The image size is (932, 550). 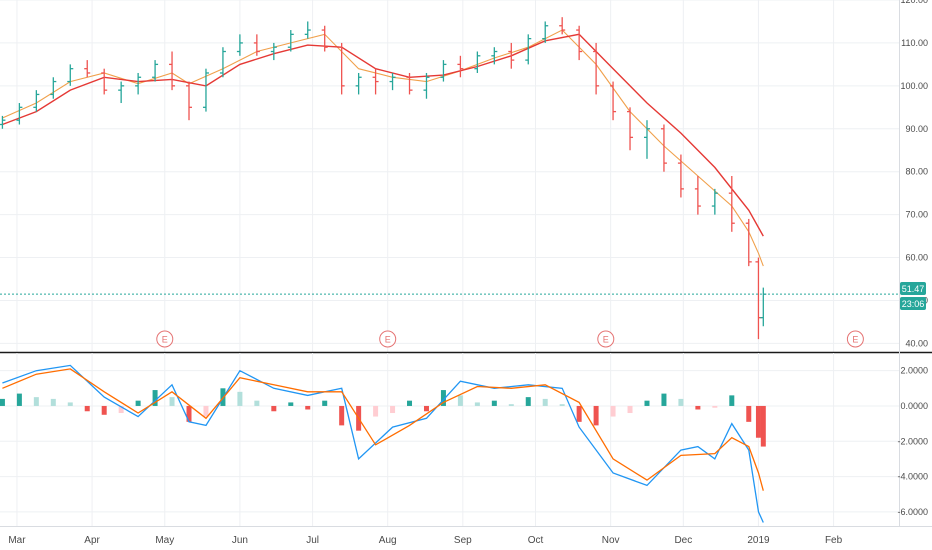 What do you see at coordinates (914, 371) in the screenshot?
I see `macd-tick-label: 2.0000` at bounding box center [914, 371].